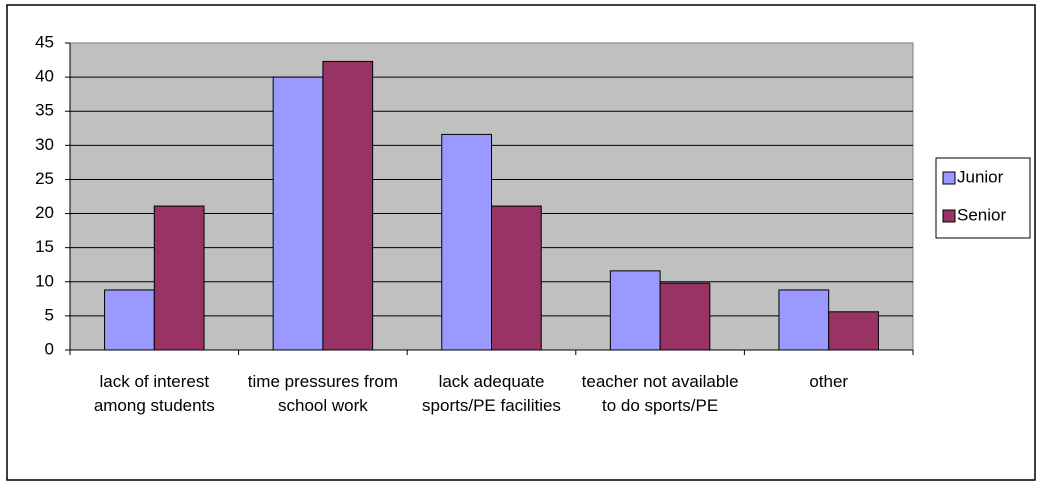  Describe the element at coordinates (44, 144) in the screenshot. I see `y-tick-label: 30` at that location.